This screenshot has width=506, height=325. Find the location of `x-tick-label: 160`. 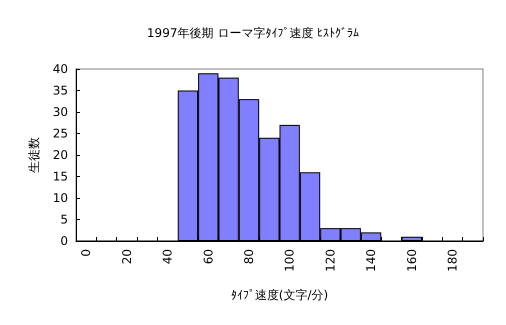

x-tick-label: 160 is located at coordinates (411, 260).